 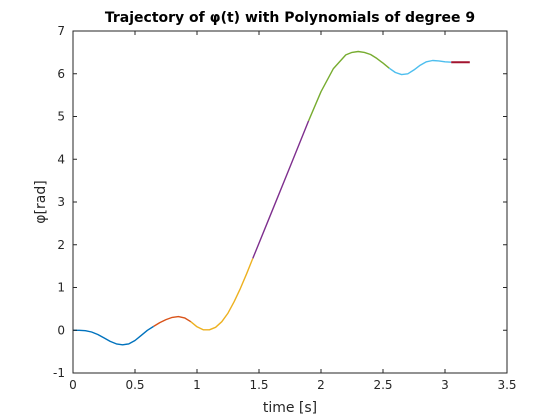 I want to click on x-axis-label: time [s], so click(x=290, y=408).